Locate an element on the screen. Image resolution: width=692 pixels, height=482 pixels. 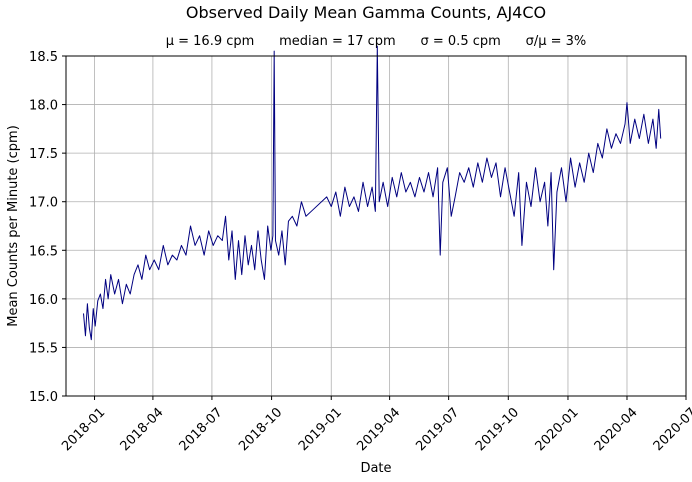
x-tick-label: 2020-01 is located at coordinates (557, 429).